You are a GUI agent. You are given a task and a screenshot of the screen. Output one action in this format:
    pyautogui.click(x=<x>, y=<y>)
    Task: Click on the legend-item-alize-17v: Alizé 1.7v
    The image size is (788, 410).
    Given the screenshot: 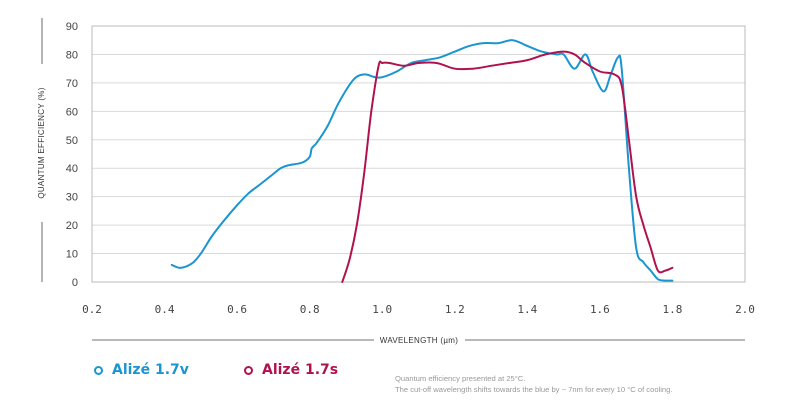 What is the action you would take?
    pyautogui.click(x=141, y=370)
    